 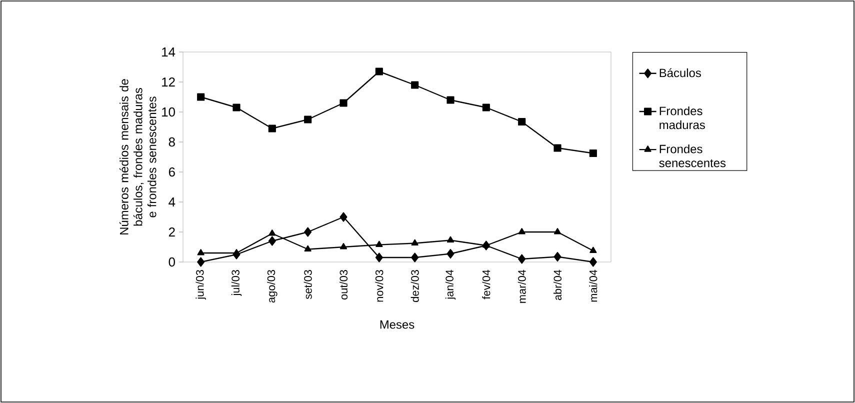 What do you see at coordinates (171, 262) in the screenshot?
I see `y-tick-label: 0` at bounding box center [171, 262].